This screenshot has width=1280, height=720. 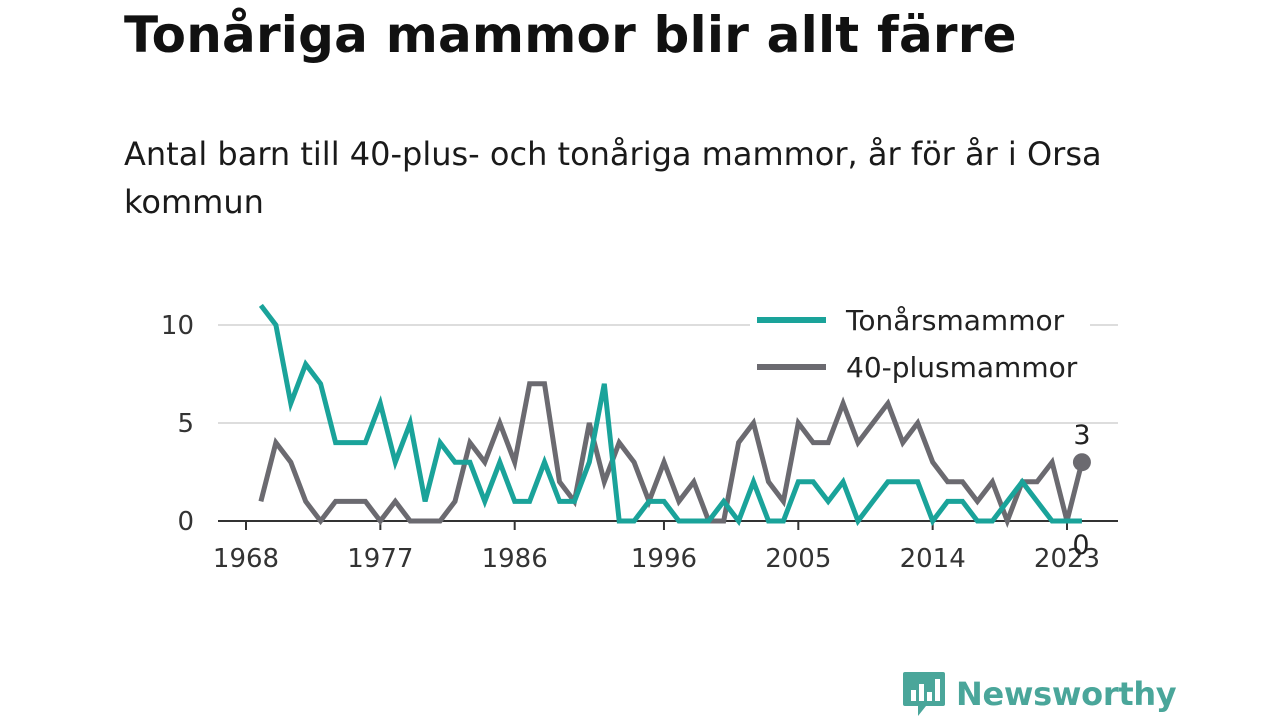 What do you see at coordinates (798, 559) in the screenshot?
I see `x-tick-label-2005: 2005` at bounding box center [798, 559].